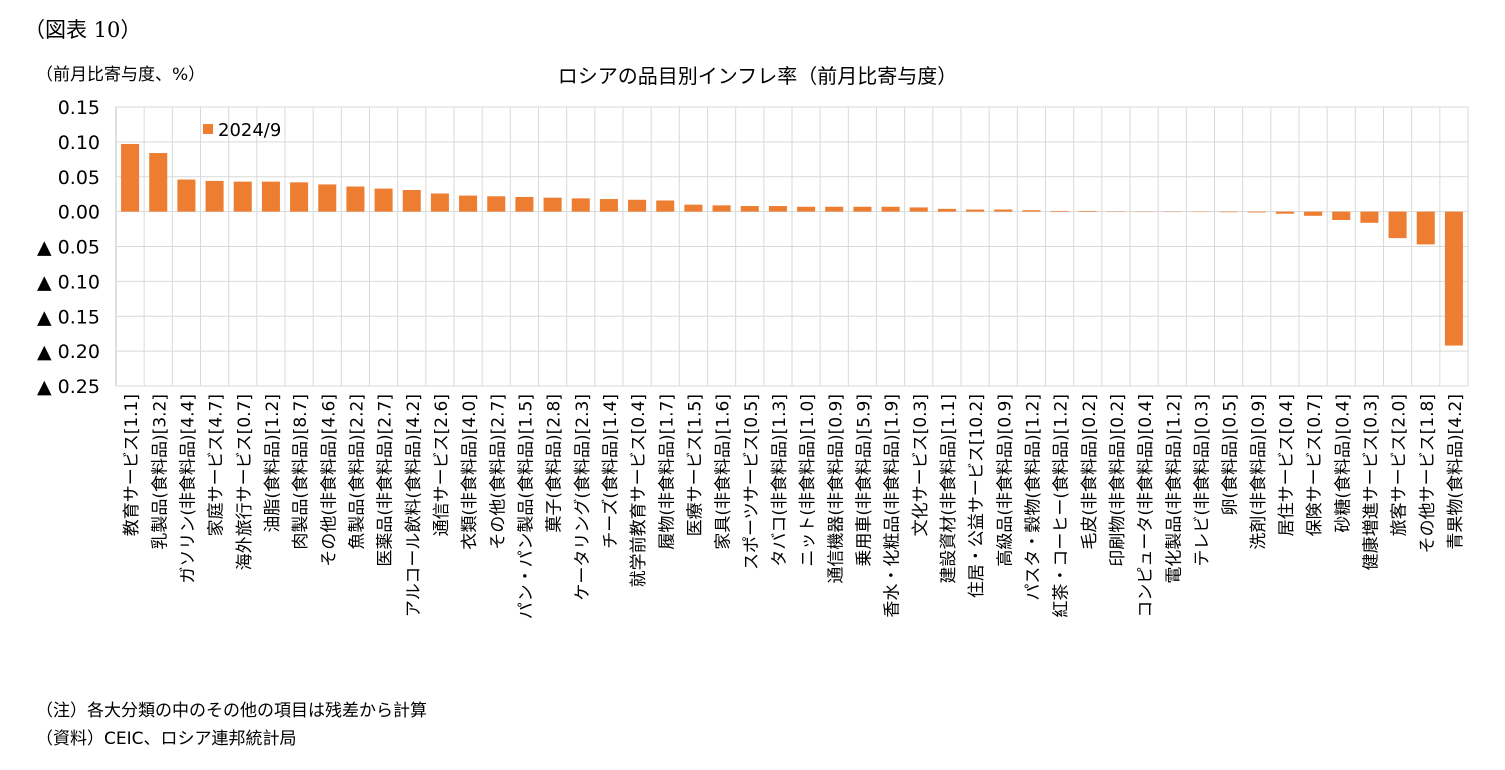  I want to click on x-tick-label: 医薬品(非食料品)[2.7], so click(386, 480).